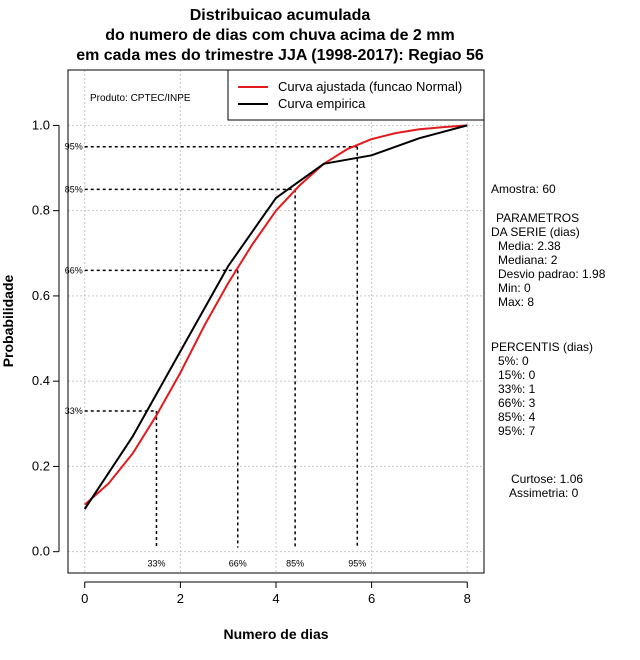  Describe the element at coordinates (467, 598) in the screenshot. I see `x-tick-label: 8` at that location.